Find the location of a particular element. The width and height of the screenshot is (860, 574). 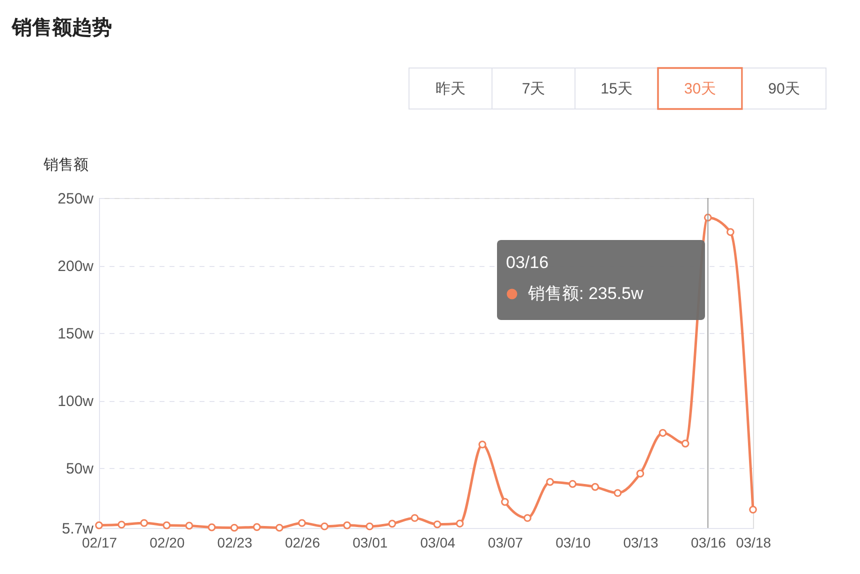

y-axis-title: 销售额 is located at coordinates (65, 165).